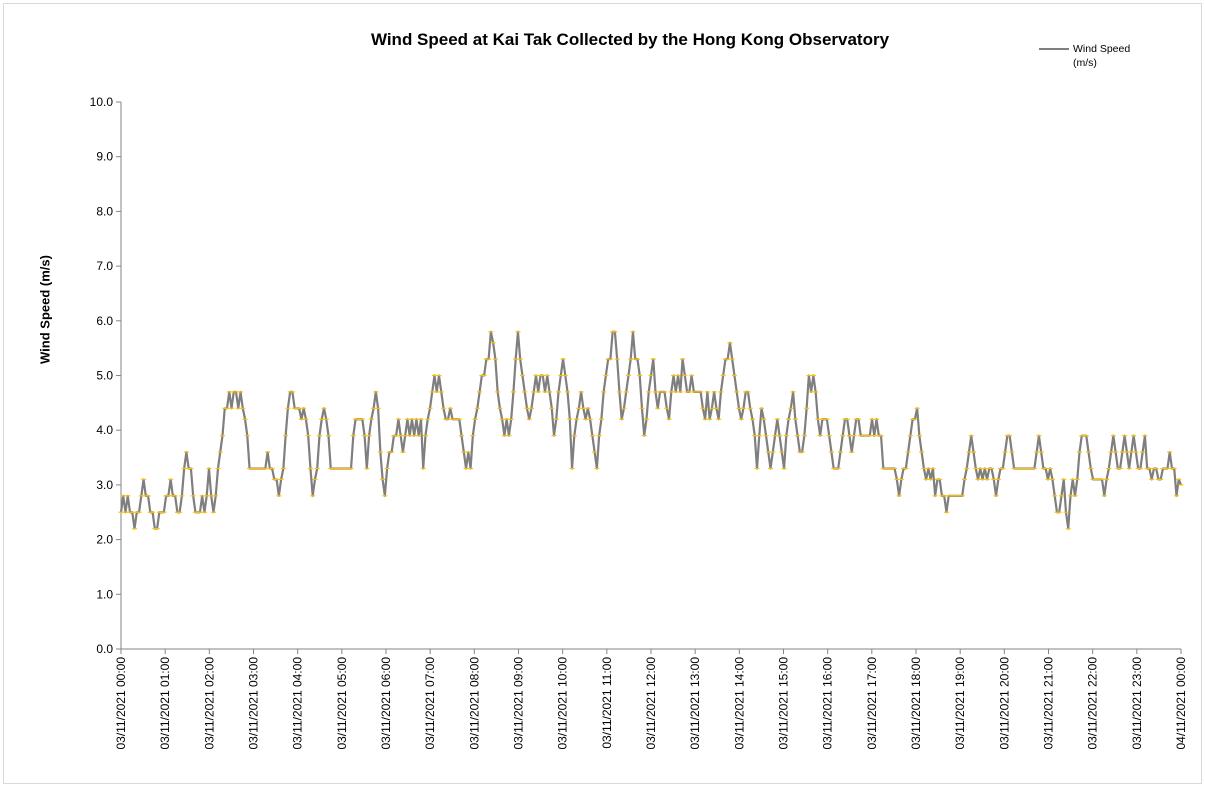 The width and height of the screenshot is (1205, 787). What do you see at coordinates (254, 703) in the screenshot?
I see `x-tick-label: 03/11/2021 03:00` at bounding box center [254, 703].